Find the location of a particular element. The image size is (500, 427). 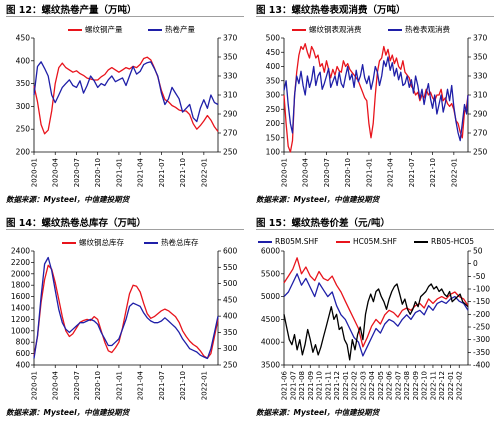

legend-item-hrc-output: 热卷产量 is located at coordinates (171, 29).